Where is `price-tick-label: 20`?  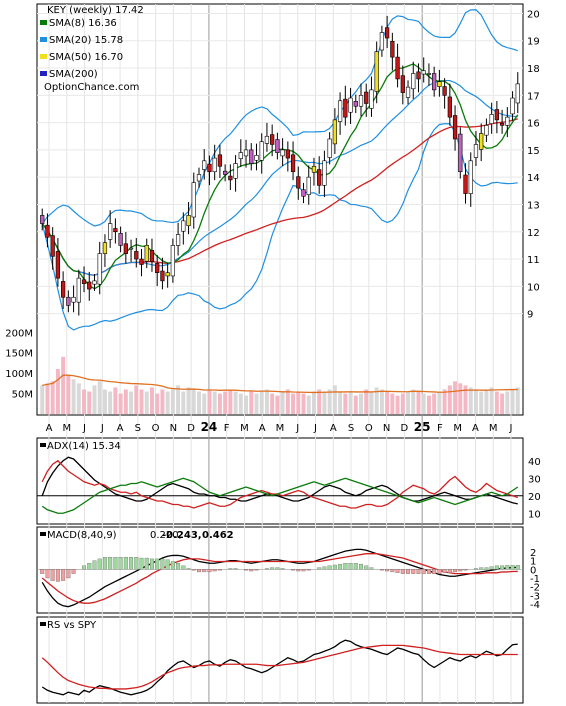
price-tick-label: 20 is located at coordinates (533, 14).